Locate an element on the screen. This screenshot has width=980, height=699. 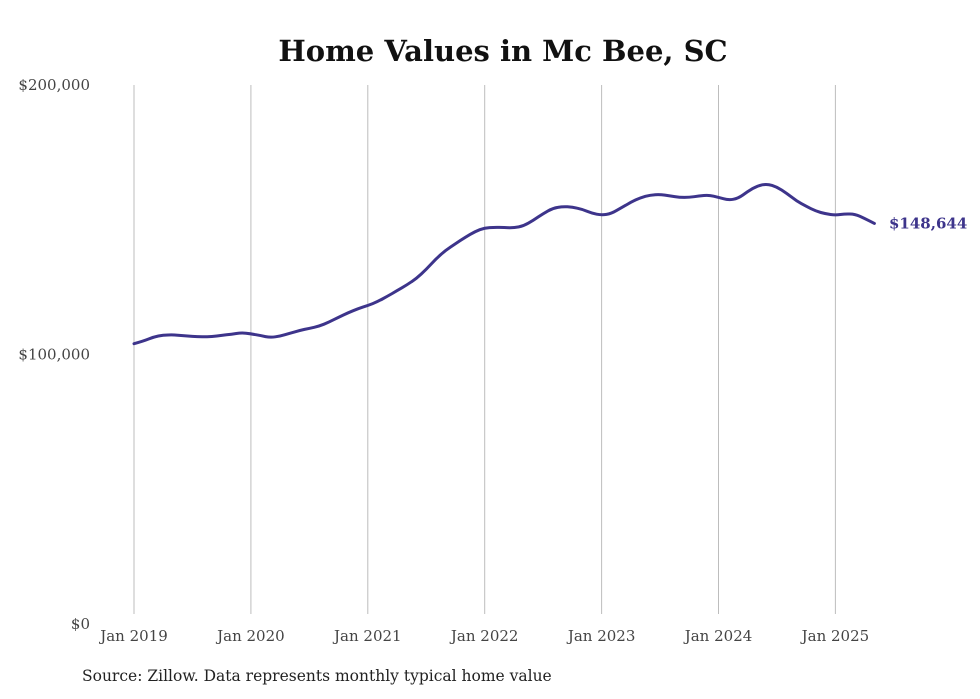
chart-title: Home Values in Mc Bee, SC is located at coordinates (502, 51).